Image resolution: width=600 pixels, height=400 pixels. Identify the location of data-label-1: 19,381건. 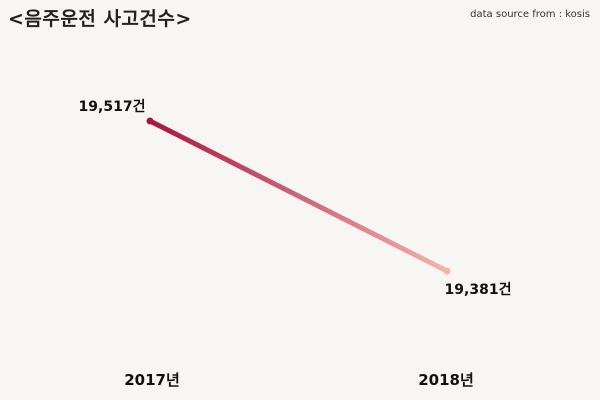
(478, 289).